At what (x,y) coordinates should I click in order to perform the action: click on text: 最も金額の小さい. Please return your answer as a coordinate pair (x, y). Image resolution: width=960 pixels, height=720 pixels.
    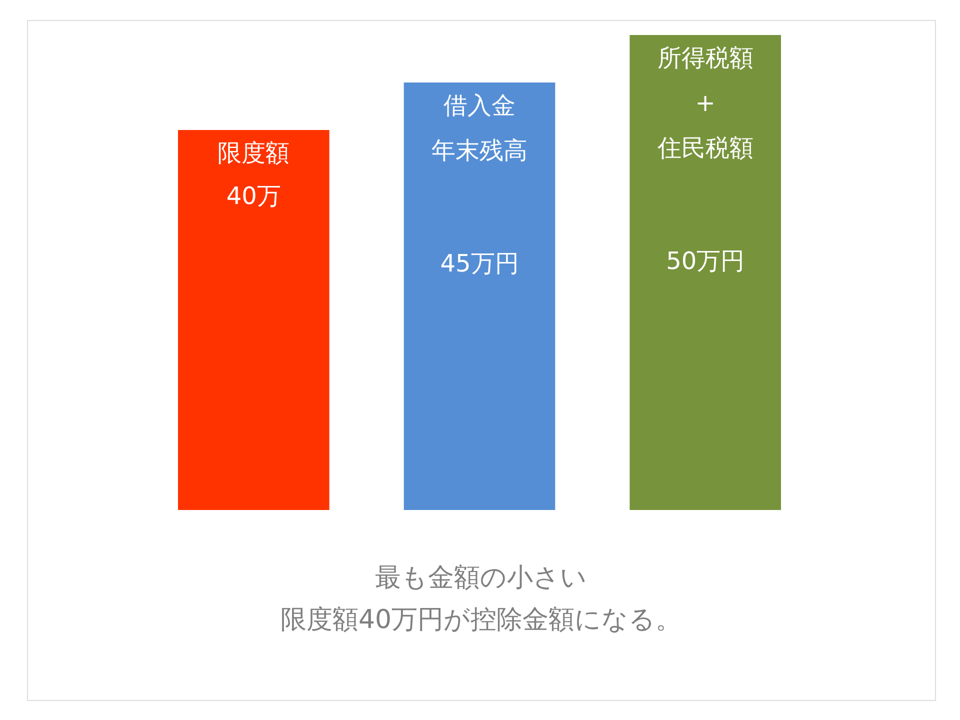
    Looking at the image, I should click on (481, 578).